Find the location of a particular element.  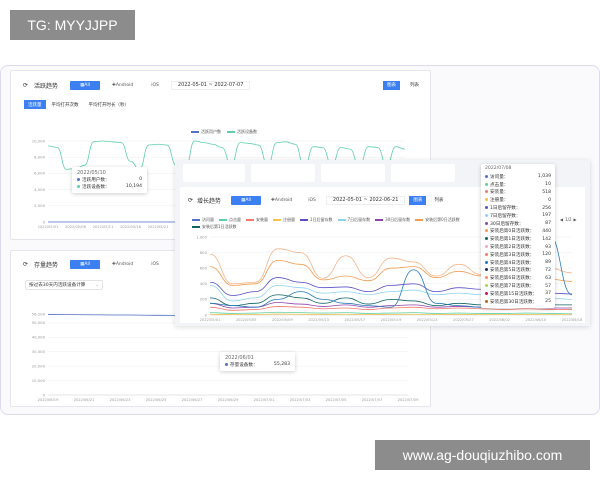

filter-all-label: All is located at coordinates (248, 200).